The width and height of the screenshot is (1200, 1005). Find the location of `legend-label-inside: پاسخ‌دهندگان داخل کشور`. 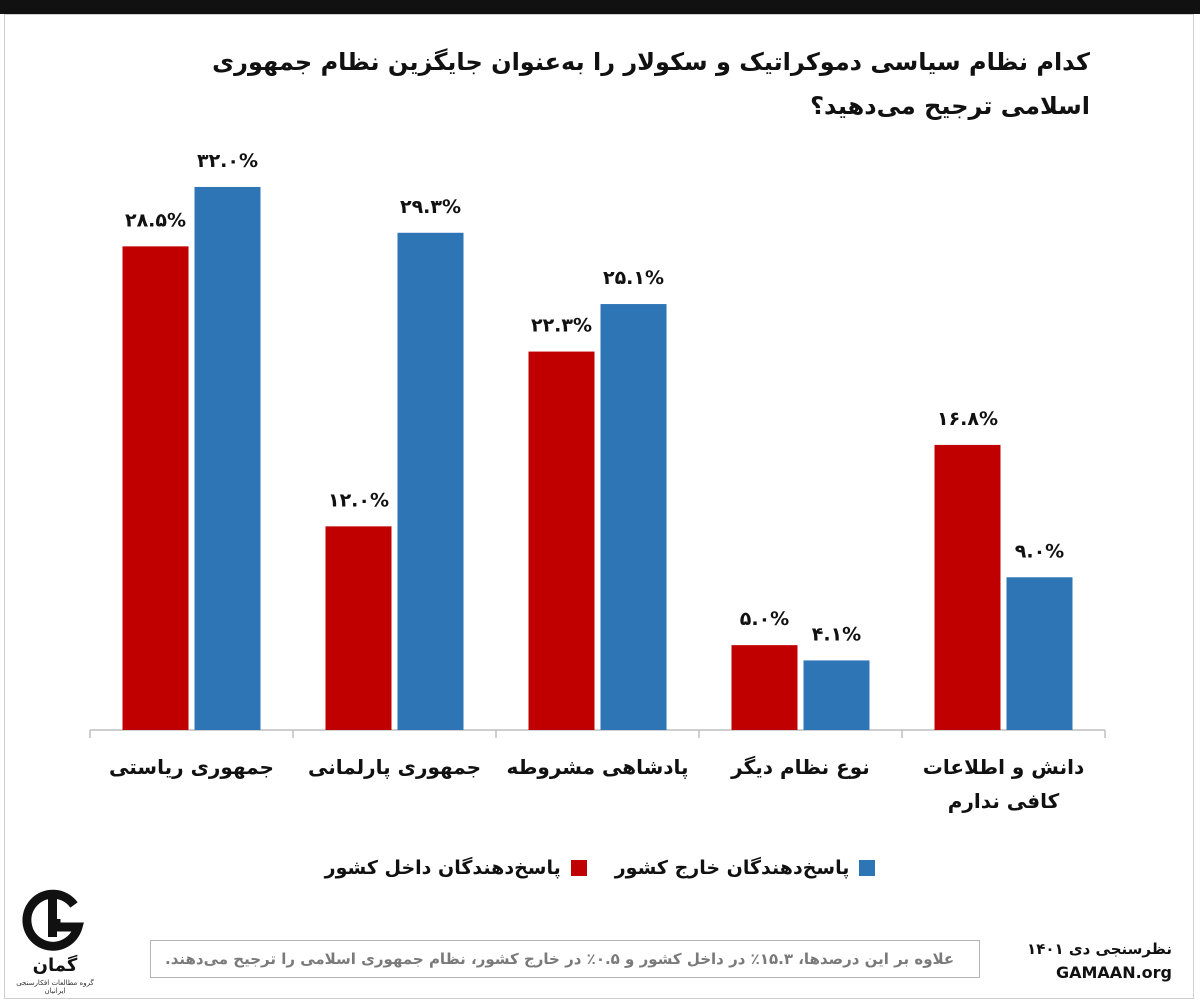

legend-label-inside: پاسخ‌دهندگان داخل کشور is located at coordinates (442, 868).